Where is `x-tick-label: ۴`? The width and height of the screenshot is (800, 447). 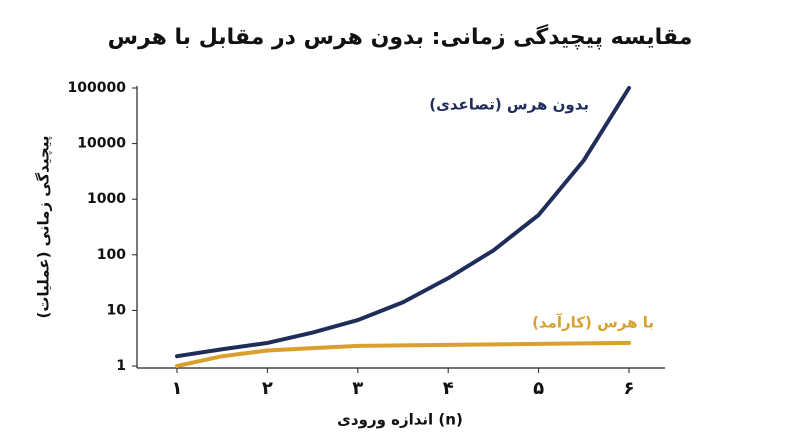 x-tick-label: ۴ is located at coordinates (448, 388).